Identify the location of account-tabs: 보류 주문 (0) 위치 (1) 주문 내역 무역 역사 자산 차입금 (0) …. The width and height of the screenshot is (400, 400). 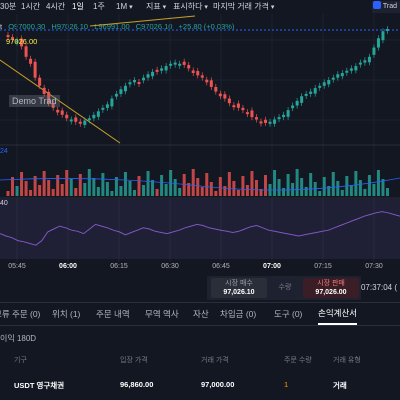
(200, 314).